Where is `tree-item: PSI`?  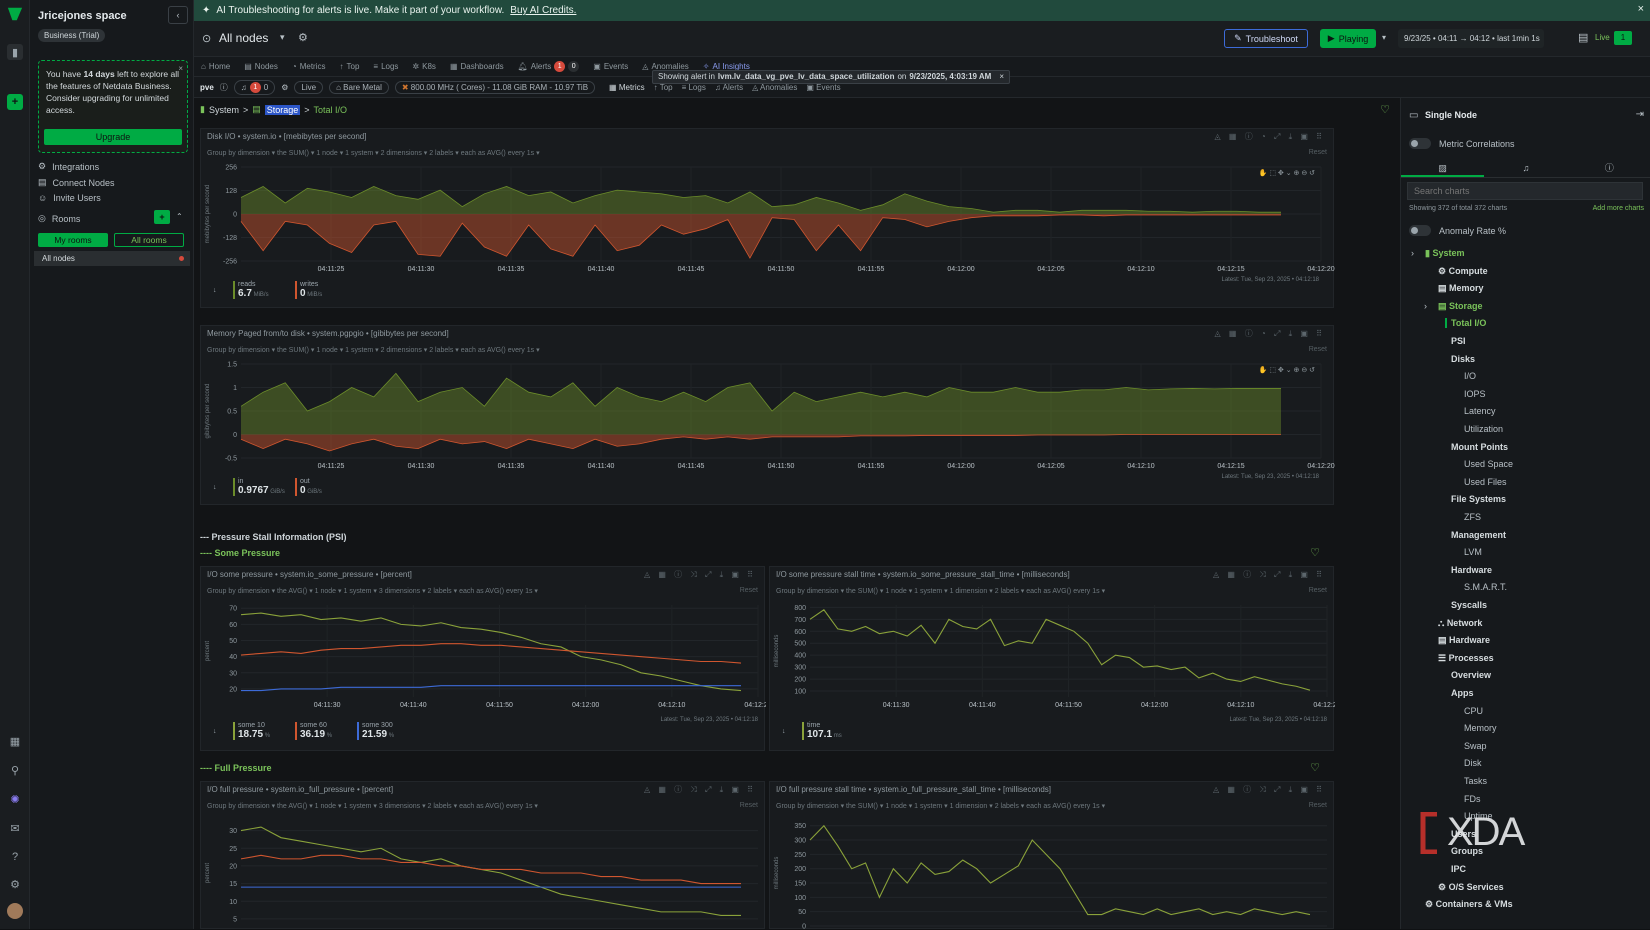 tree-item: PSI is located at coordinates (1458, 341).